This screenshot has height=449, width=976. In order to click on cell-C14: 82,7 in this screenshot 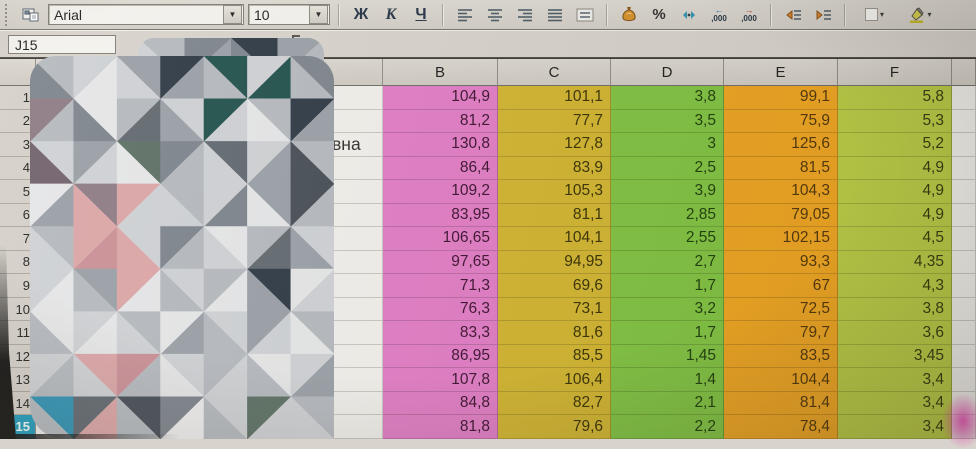, I will do `click(554, 403)`.